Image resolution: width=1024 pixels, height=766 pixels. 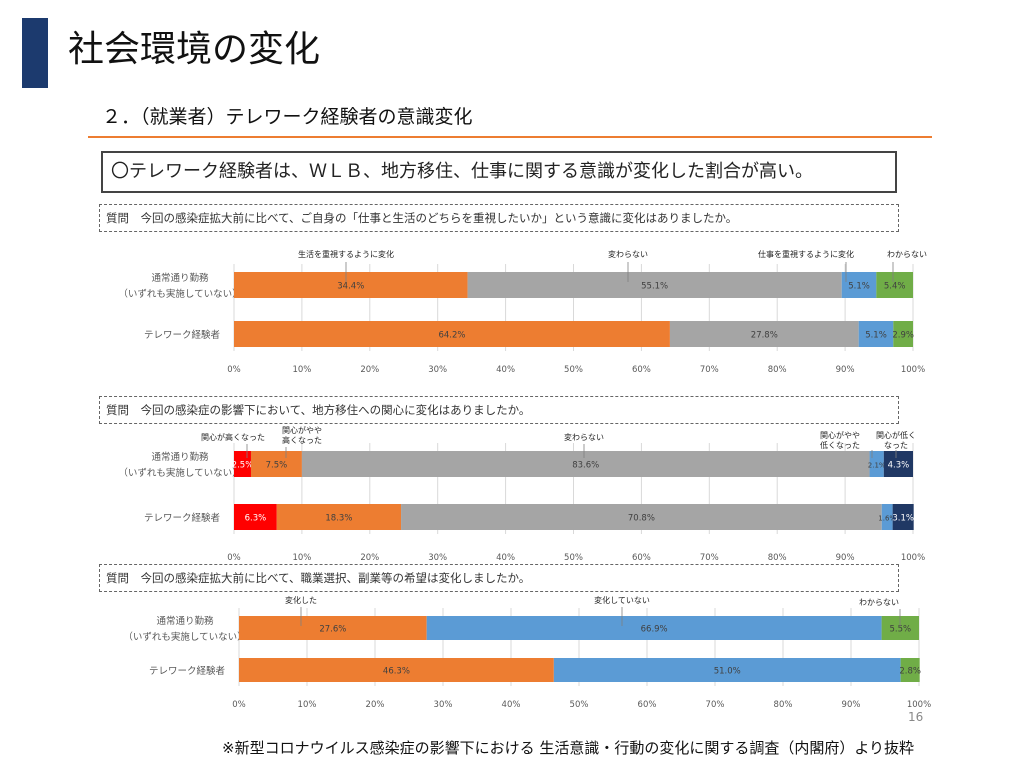 I want to click on series-callout: 仕事を重視するように変化, so click(x=806, y=254).